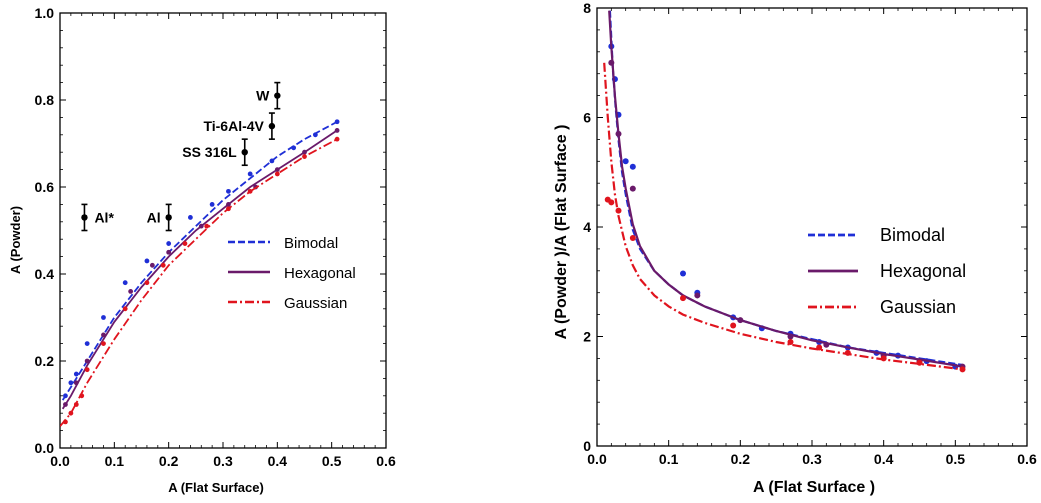  Describe the element at coordinates (320, 273) in the screenshot. I see `legend-label-hexagonal: Hexagonal` at that location.